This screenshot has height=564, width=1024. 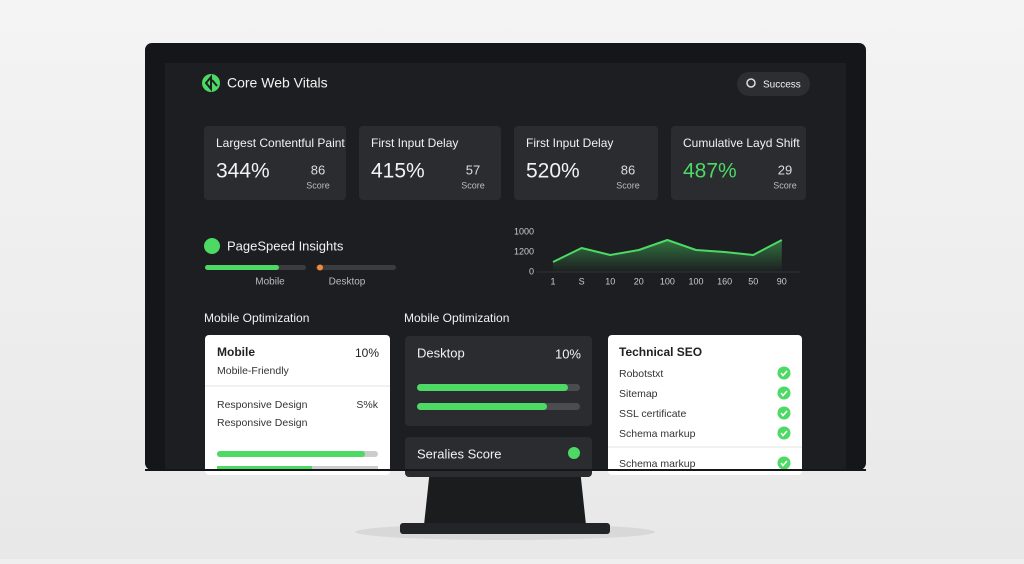 What do you see at coordinates (524, 251) in the screenshot?
I see `y-tick-label: 1200` at bounding box center [524, 251].